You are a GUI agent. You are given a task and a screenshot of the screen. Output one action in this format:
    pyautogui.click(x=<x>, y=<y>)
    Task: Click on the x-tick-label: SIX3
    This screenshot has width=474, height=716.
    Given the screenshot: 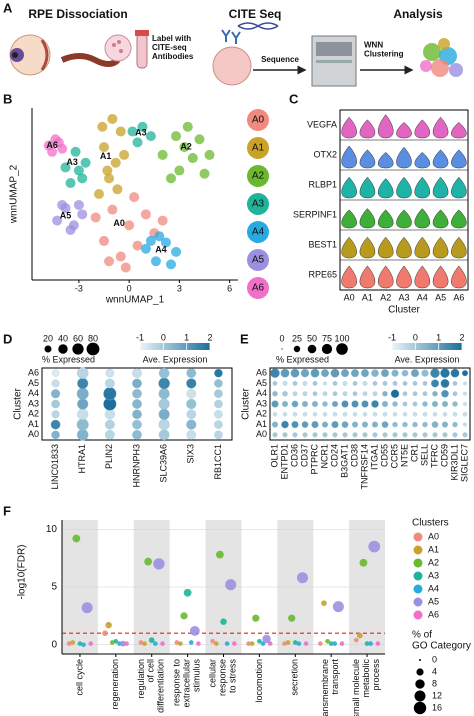 What is the action you would take?
    pyautogui.click(x=191, y=454)
    